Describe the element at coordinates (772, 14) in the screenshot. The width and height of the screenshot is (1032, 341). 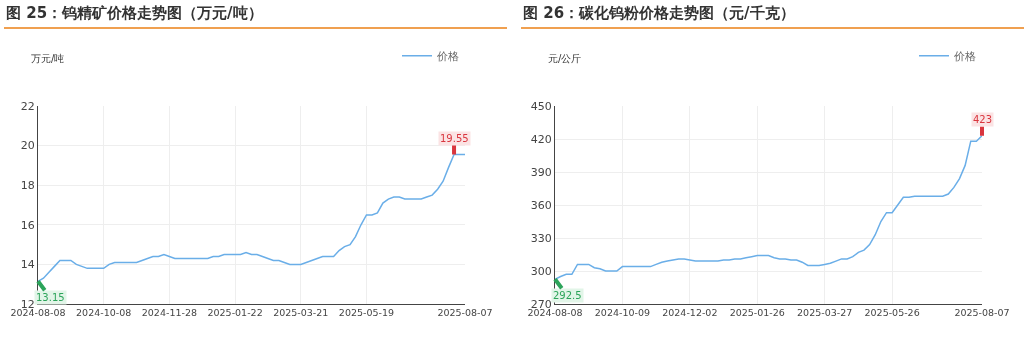
I see `chart-title: 图 26：碳化钨粉价格走势图（元/千克）` at that location.